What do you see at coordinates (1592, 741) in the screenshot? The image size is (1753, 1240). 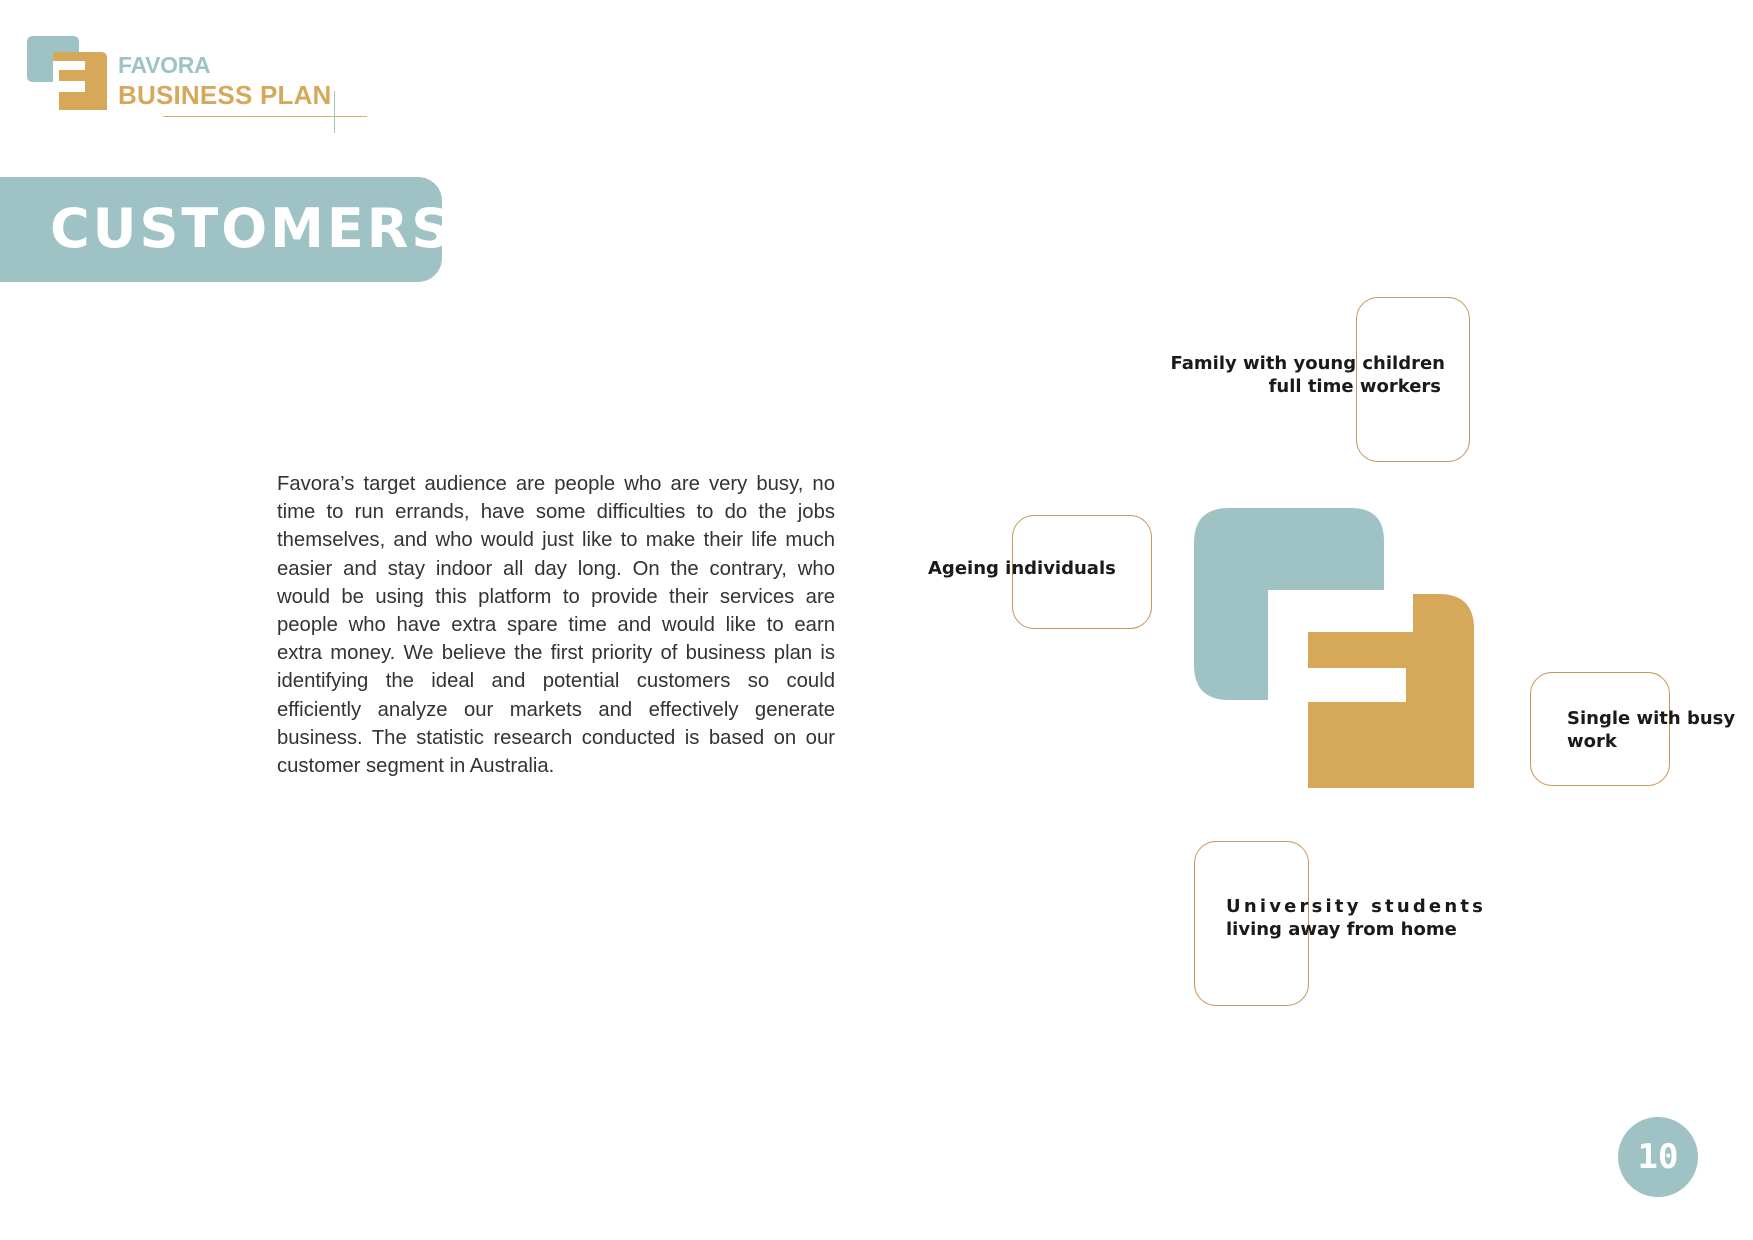 I see `segment-single-line2: work` at bounding box center [1592, 741].